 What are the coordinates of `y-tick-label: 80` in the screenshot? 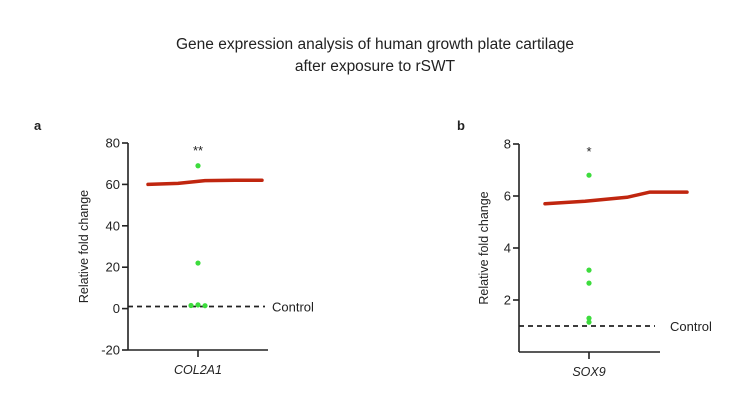 It's located at (113, 143).